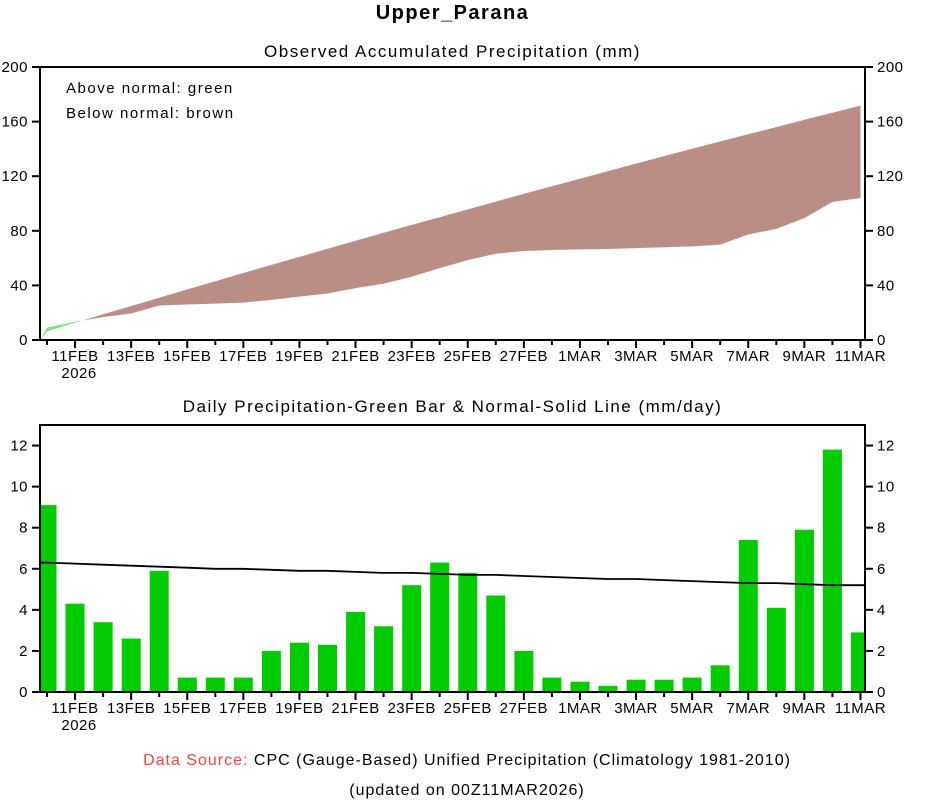  Describe the element at coordinates (890, 122) in the screenshot. I see `accum-ytick-label-right: 160` at that location.